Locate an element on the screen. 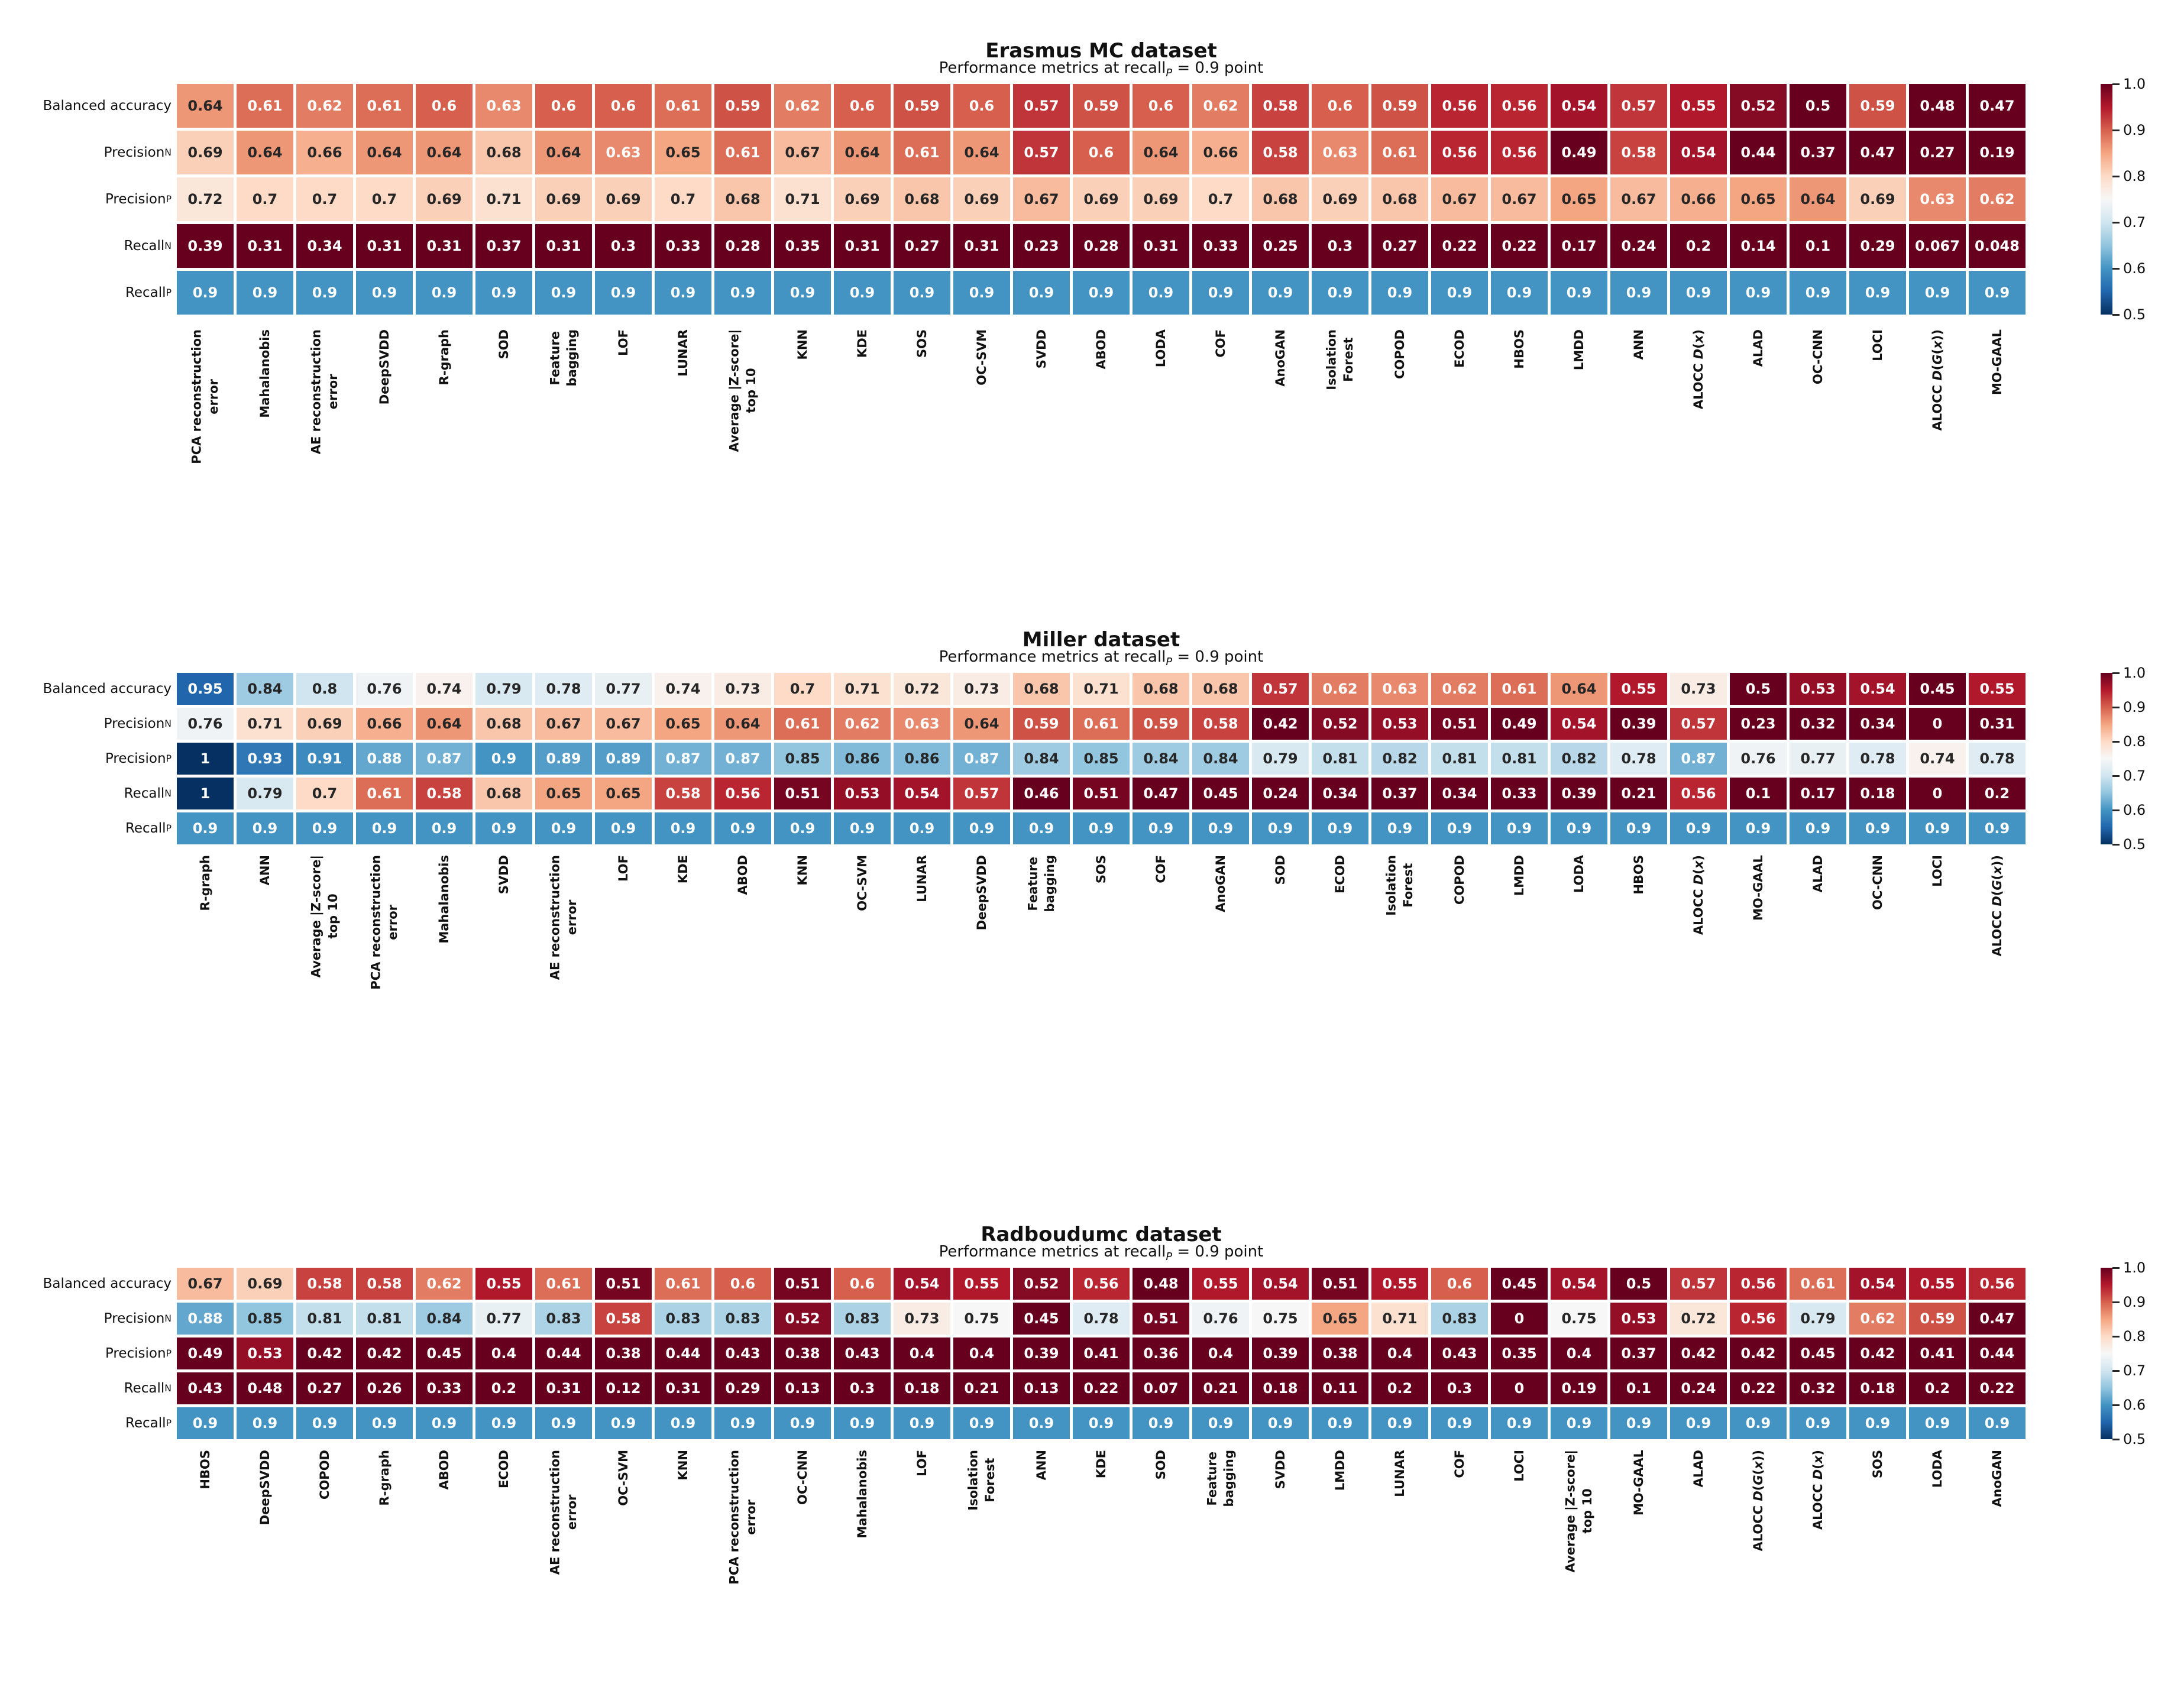 The height and width of the screenshot is (1684, 2184). heatmap-cell: 0.14 is located at coordinates (1758, 246).